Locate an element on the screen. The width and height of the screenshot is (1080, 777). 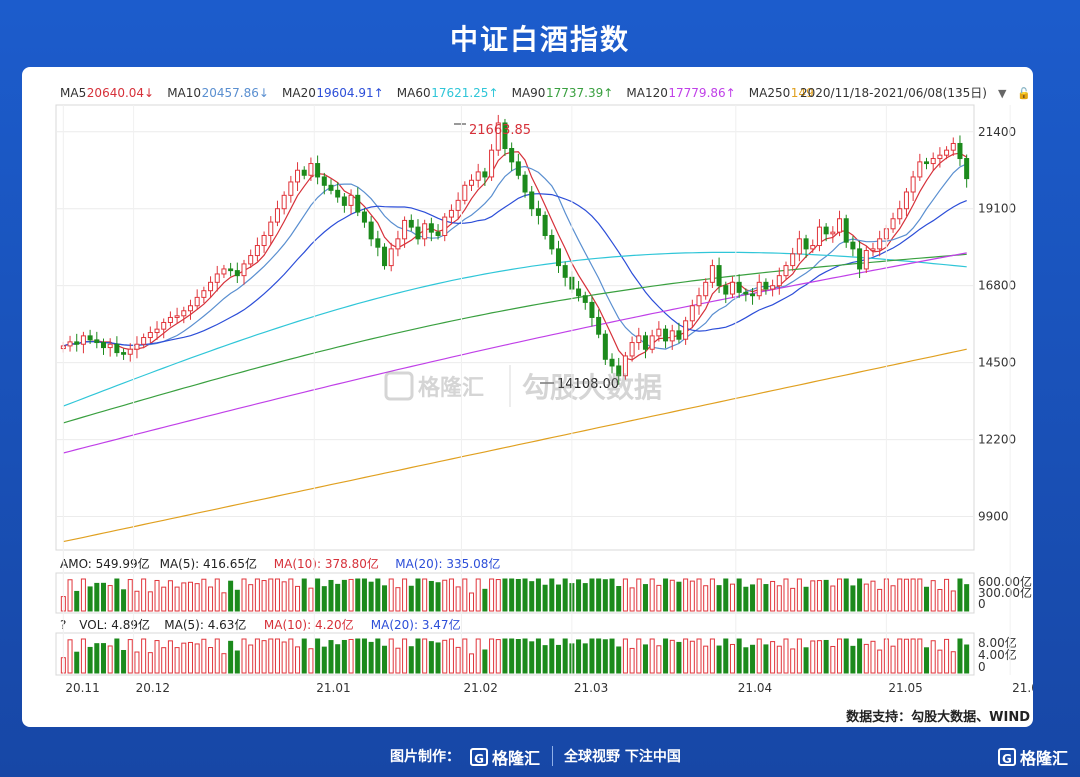
watermark-logo-icon is located at coordinates (399, 386).